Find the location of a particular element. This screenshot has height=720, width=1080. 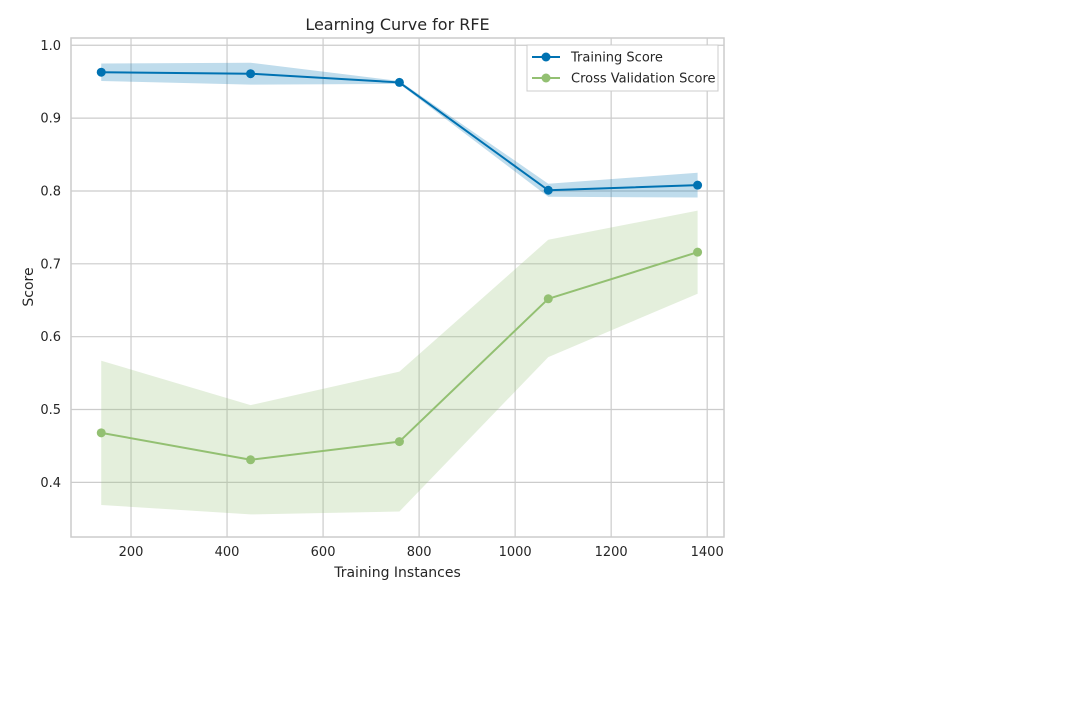

x-tick-label: 1000 is located at coordinates (515, 552).